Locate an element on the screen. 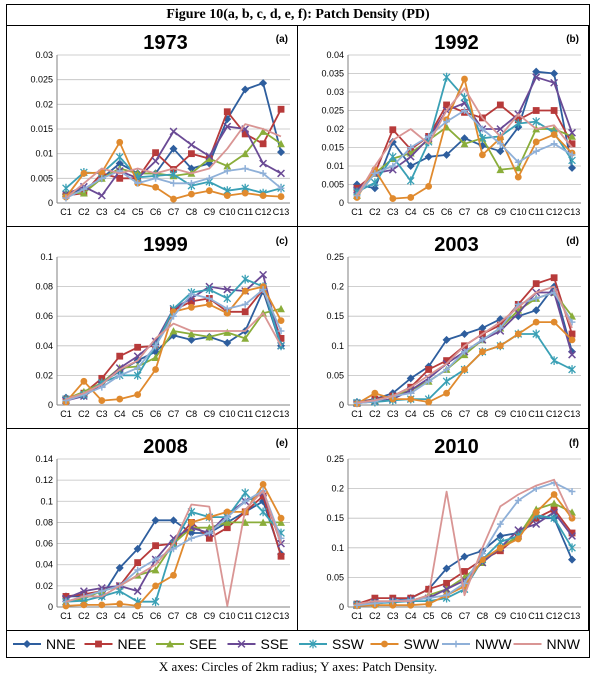 This screenshot has width=596, height=678. series-nww is located at coordinates (173, 546).